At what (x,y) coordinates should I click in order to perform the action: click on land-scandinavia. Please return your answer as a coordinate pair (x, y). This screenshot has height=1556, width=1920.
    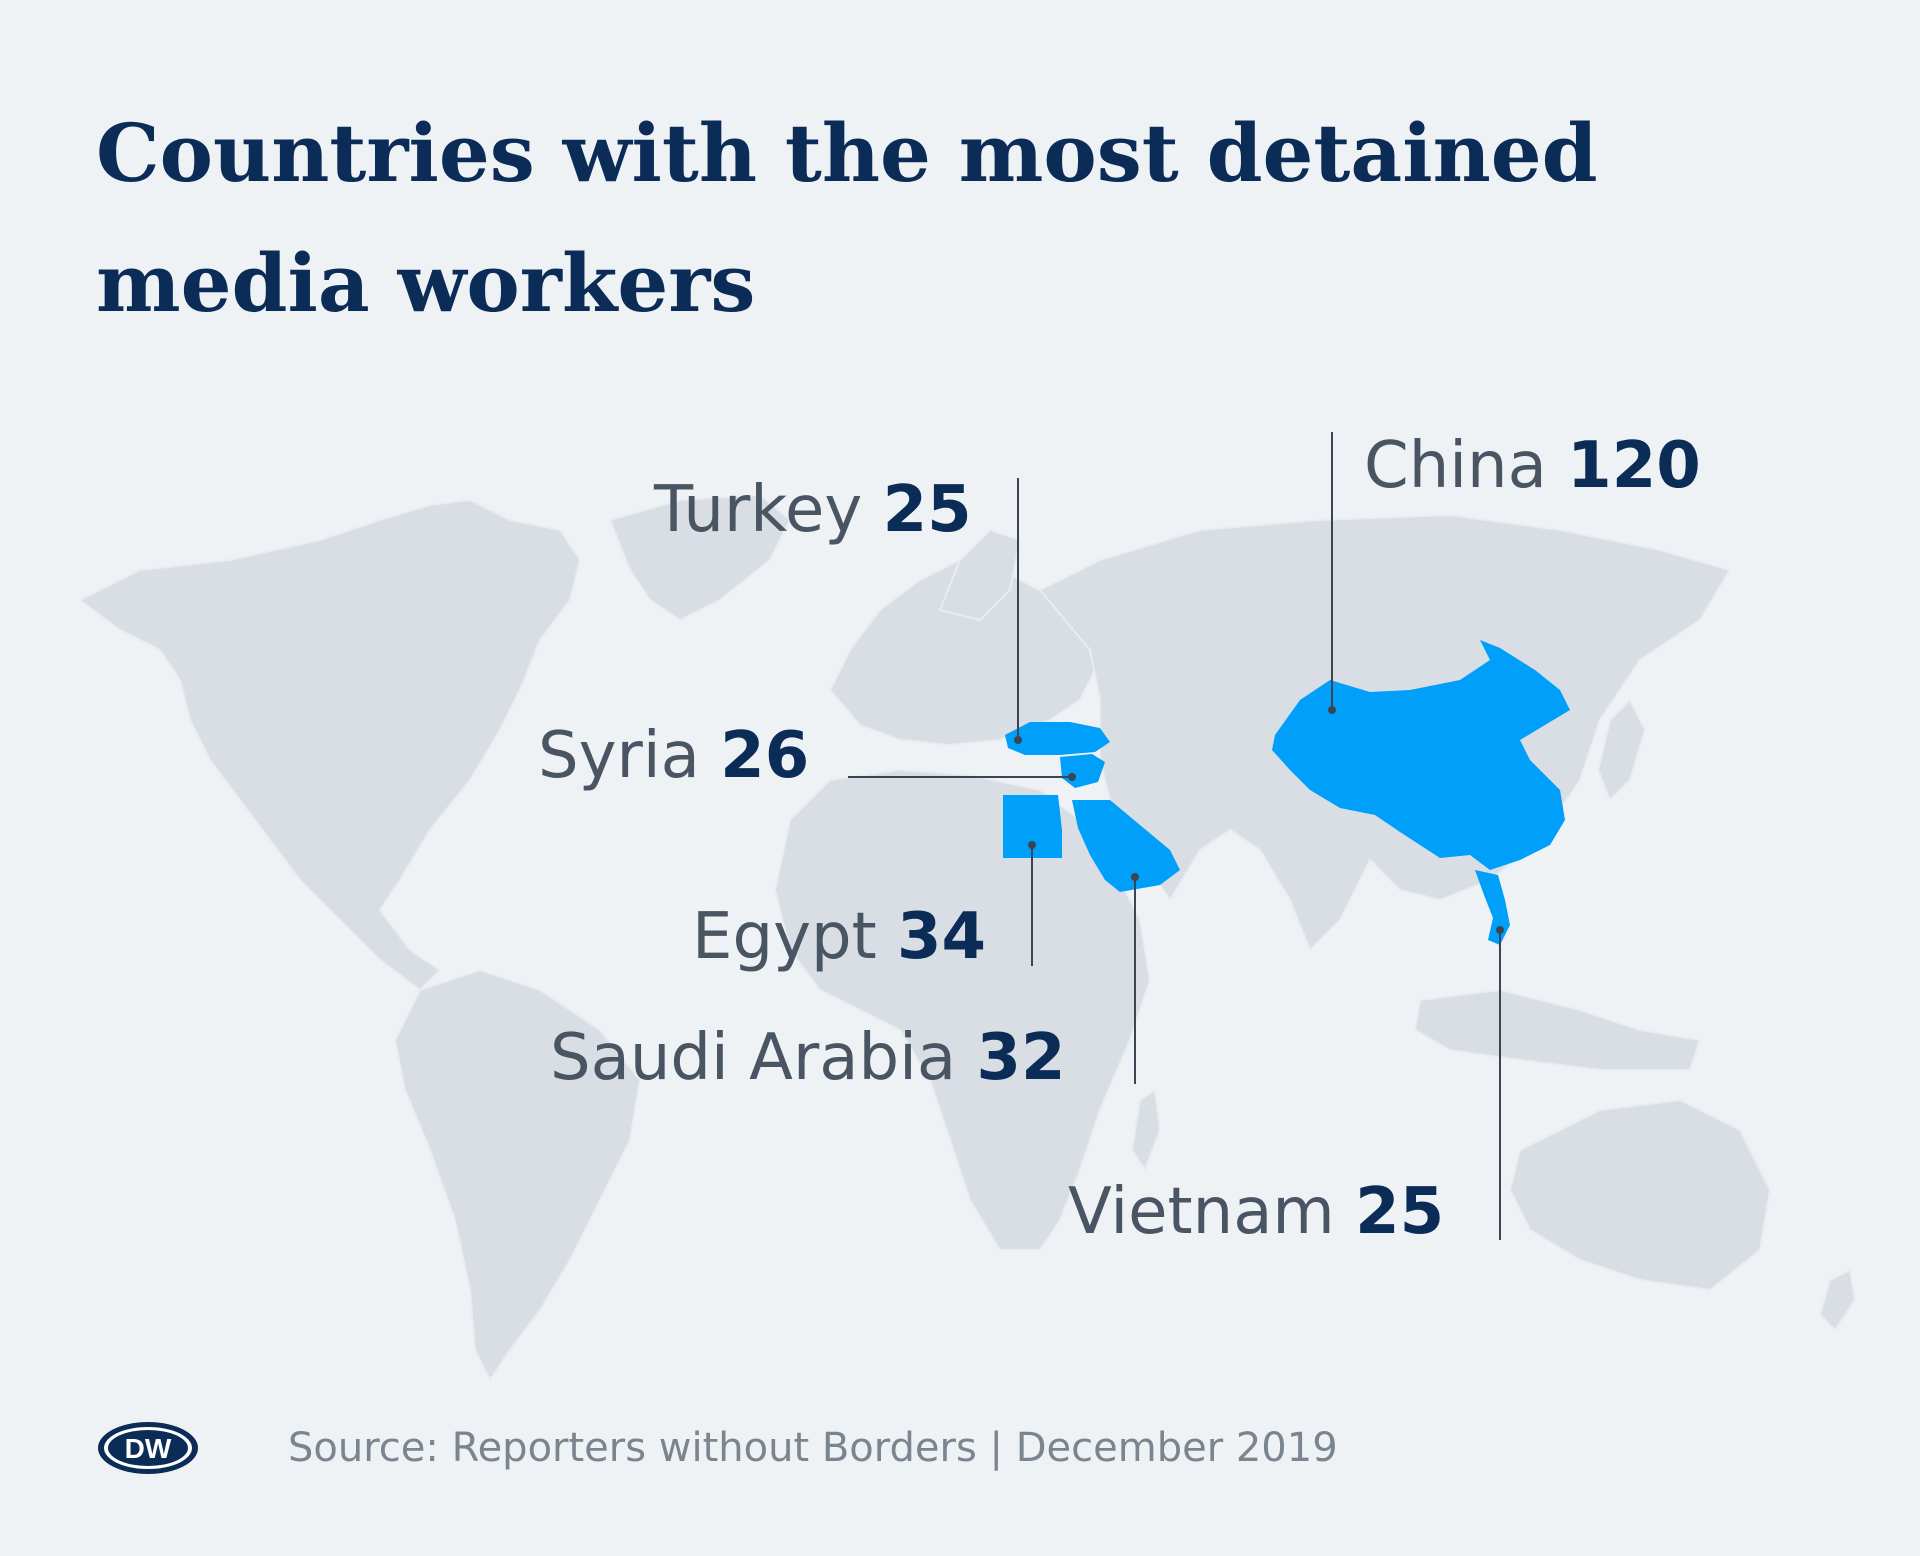
    Looking at the image, I should click on (980, 575).